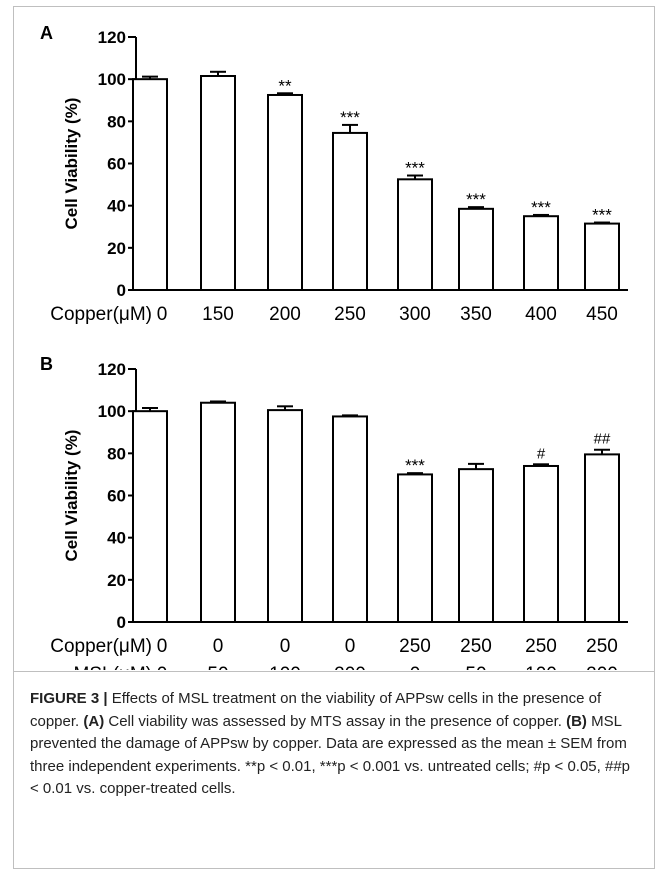 This screenshot has width=660, height=877. I want to click on panel-a-category-label: 250, so click(350, 314).